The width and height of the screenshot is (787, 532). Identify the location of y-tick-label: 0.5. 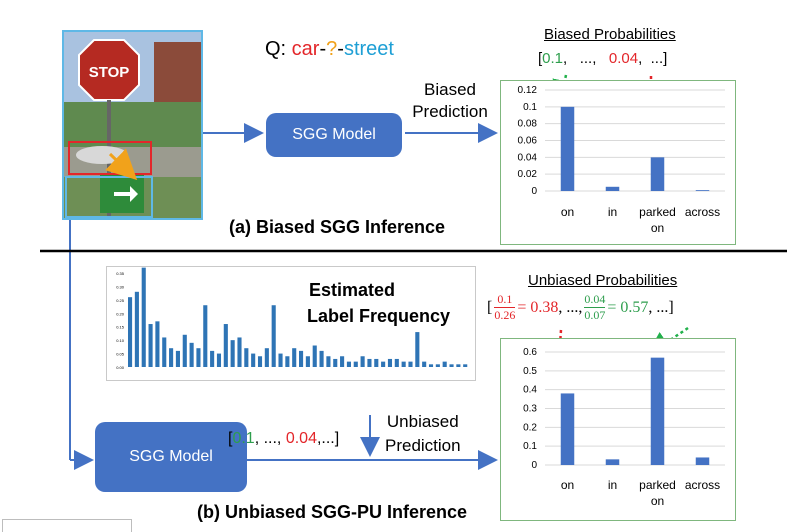
(530, 371).